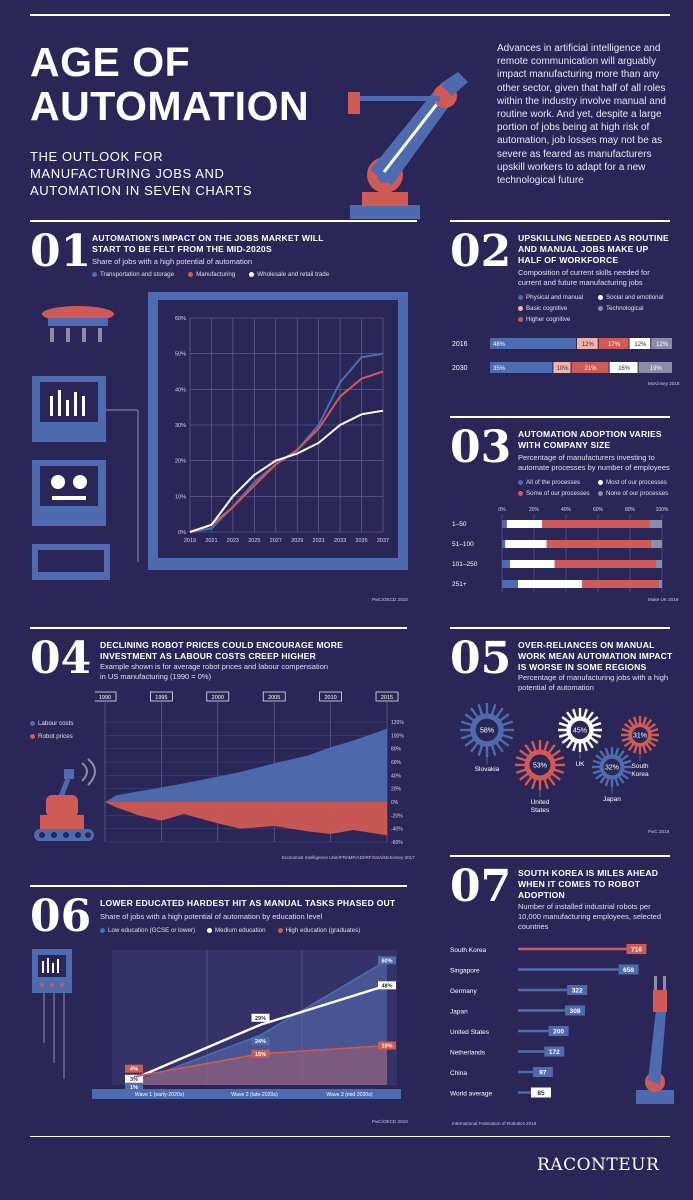 The width and height of the screenshot is (693, 1200). What do you see at coordinates (161, 698) in the screenshot?
I see `c4-period-label: 1995` at bounding box center [161, 698].